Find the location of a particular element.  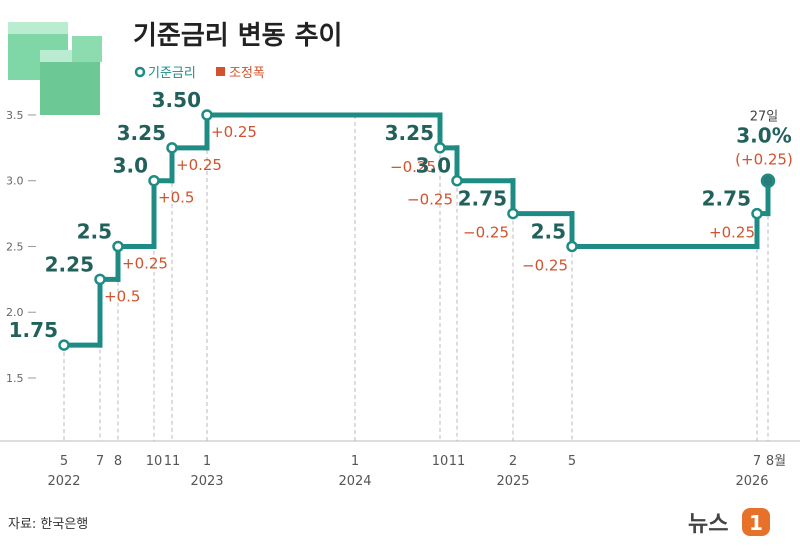

y-tick-label: 3.0 is located at coordinates (15, 181).